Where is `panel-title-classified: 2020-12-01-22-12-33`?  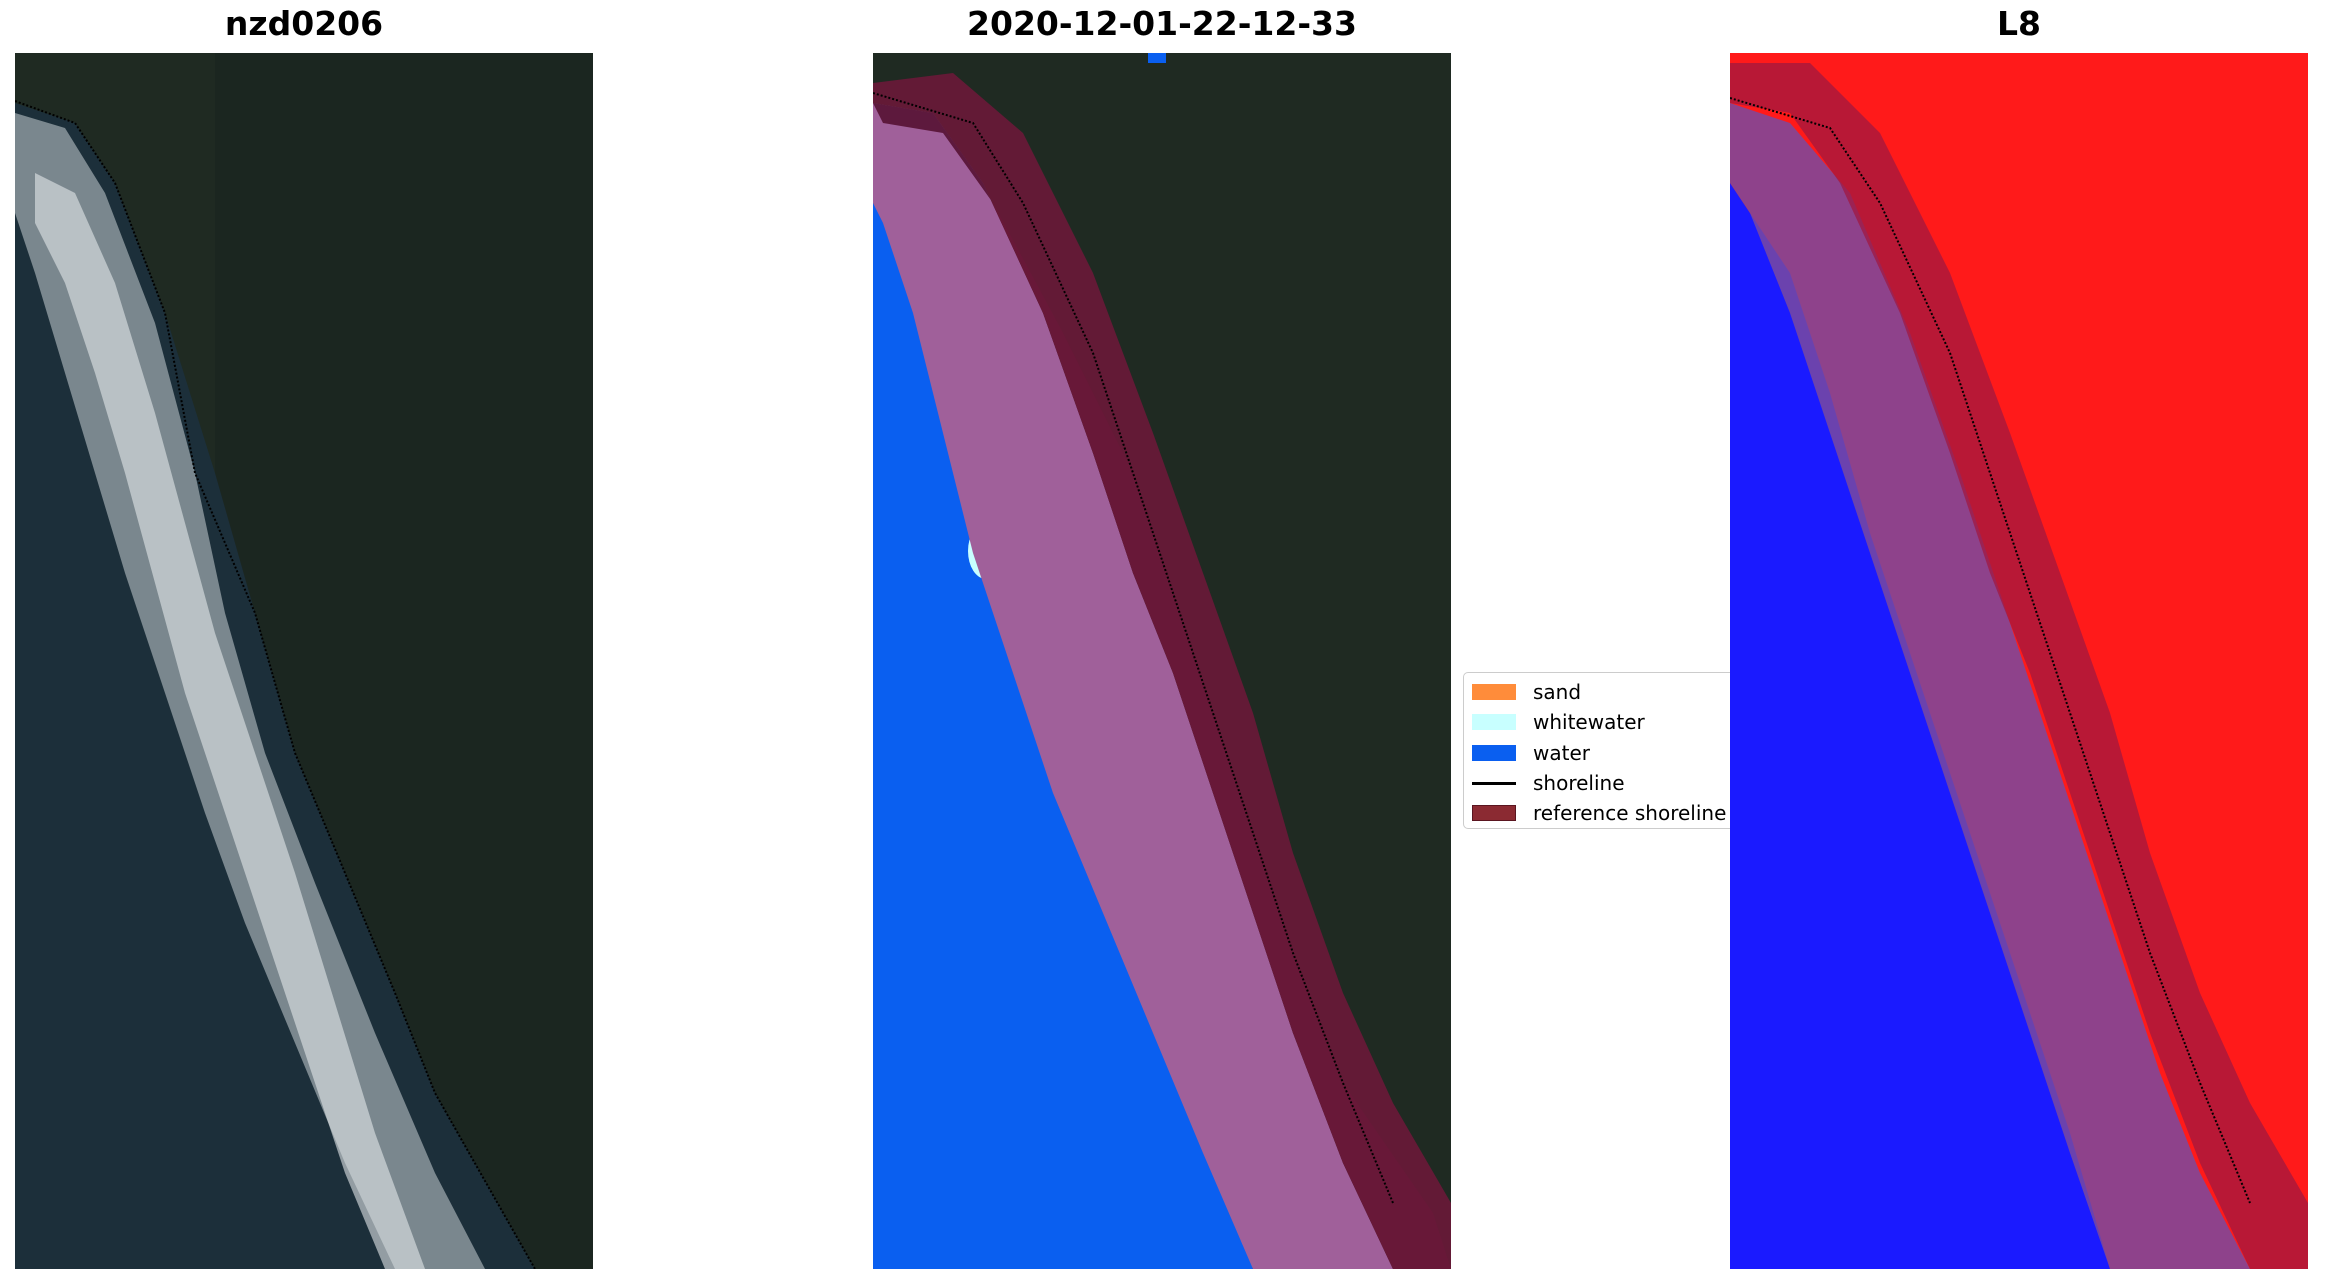 panel-title-classified: 2020-12-01-22-12-33 is located at coordinates (1162, 23).